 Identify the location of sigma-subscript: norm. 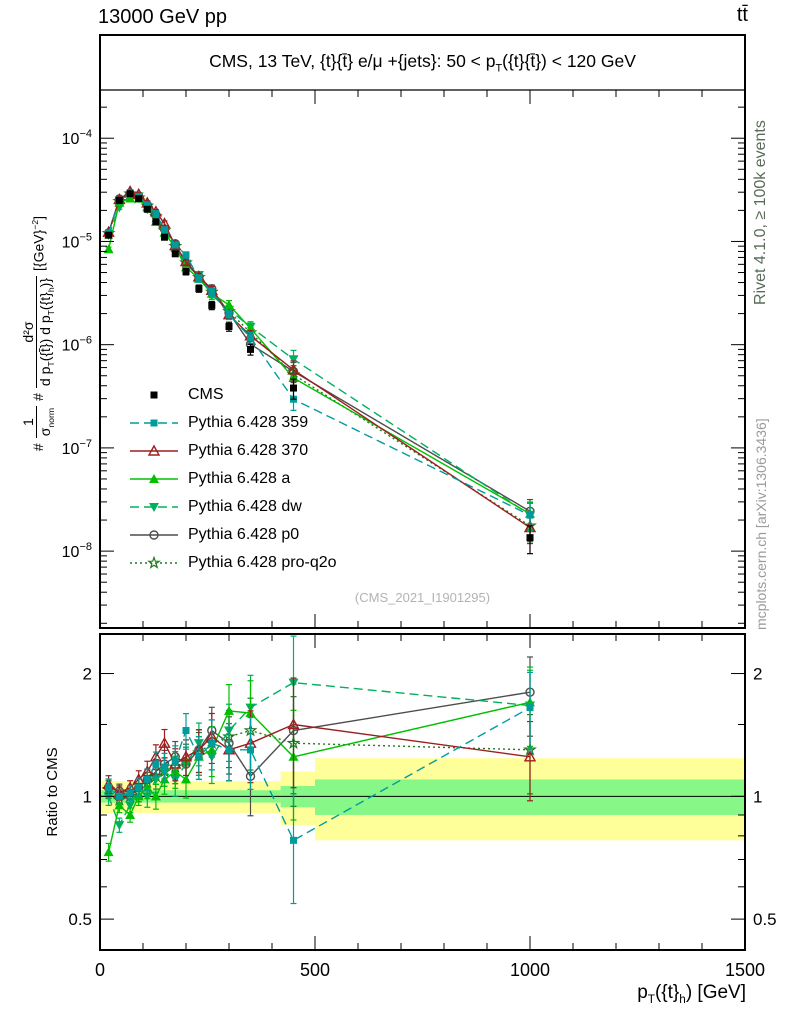
(50, 417).